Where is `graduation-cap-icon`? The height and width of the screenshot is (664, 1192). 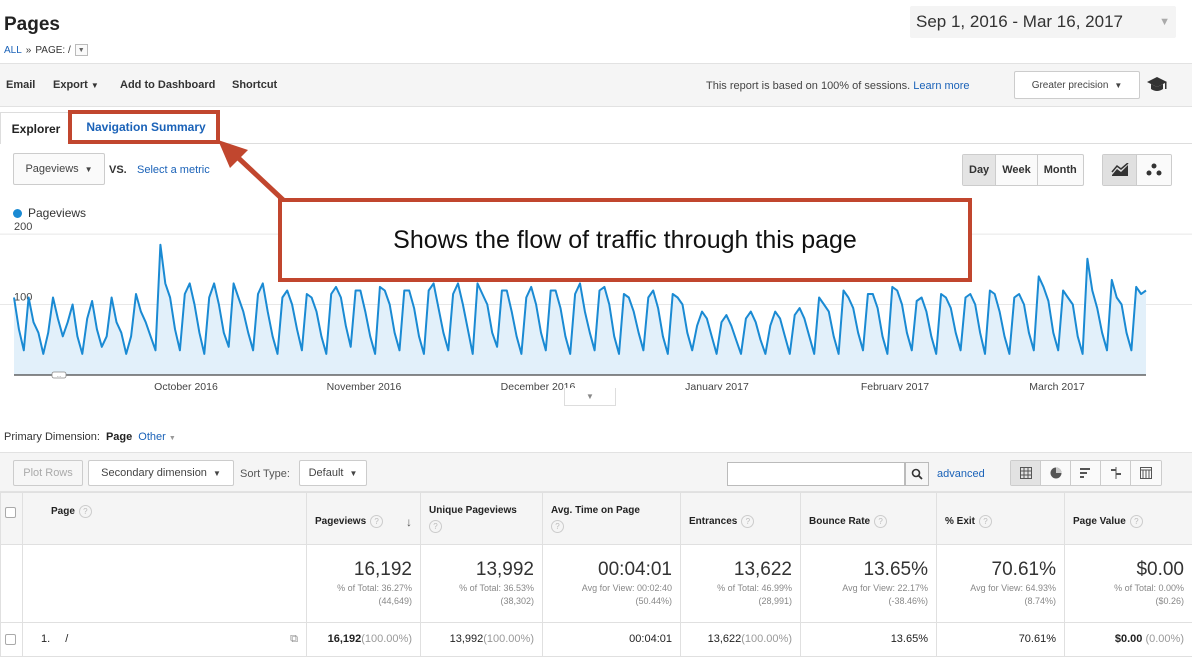 graduation-cap-icon is located at coordinates (1157, 85).